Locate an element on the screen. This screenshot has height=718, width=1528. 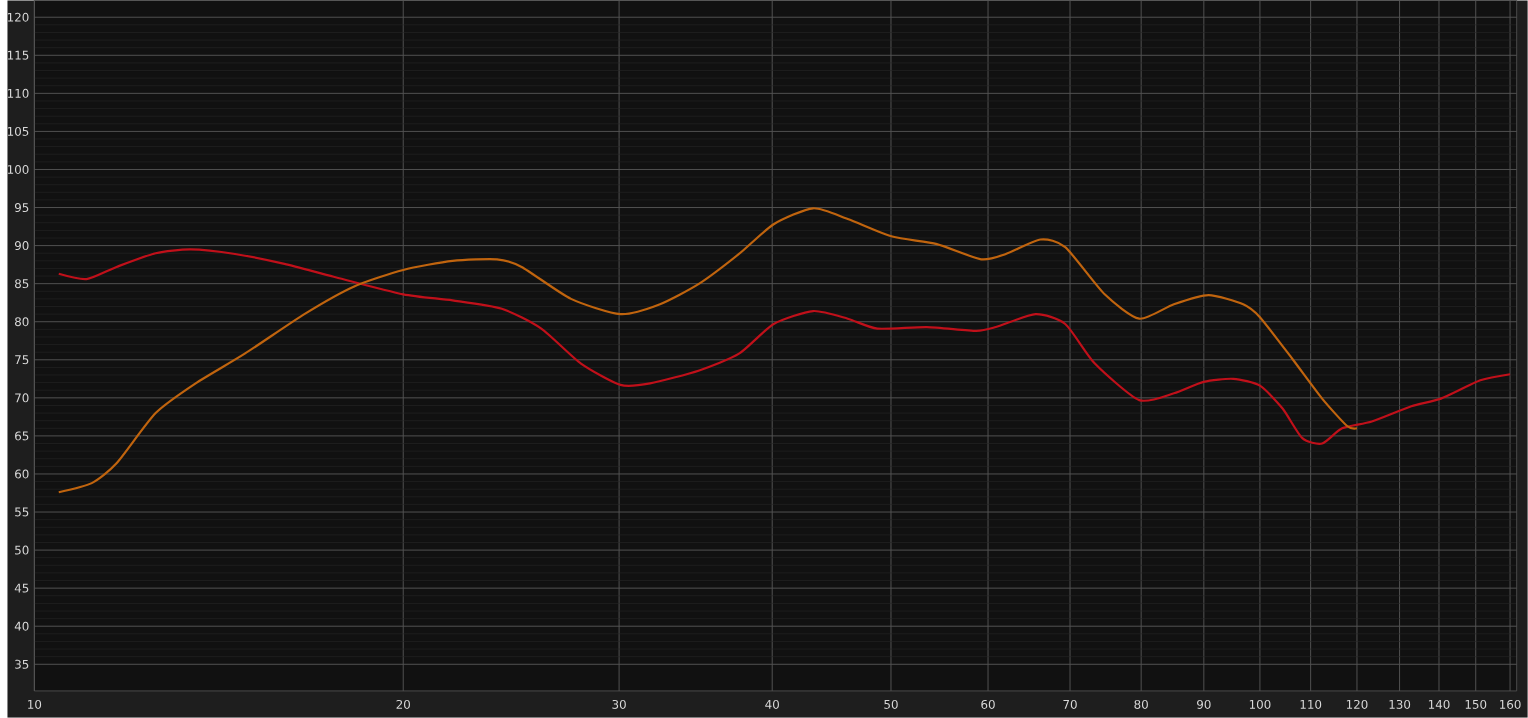
y-tick-label: 120 is located at coordinates (18, 17).